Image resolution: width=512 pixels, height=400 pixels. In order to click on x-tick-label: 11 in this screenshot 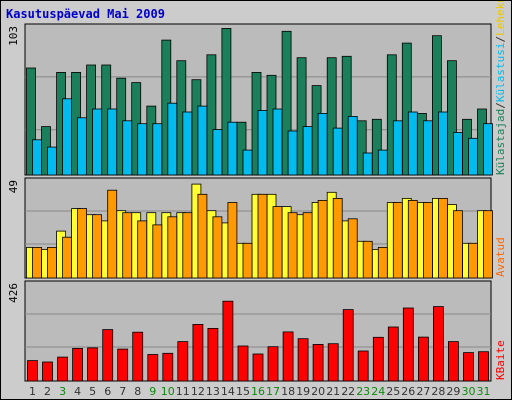, I will do `click(183, 391)`.